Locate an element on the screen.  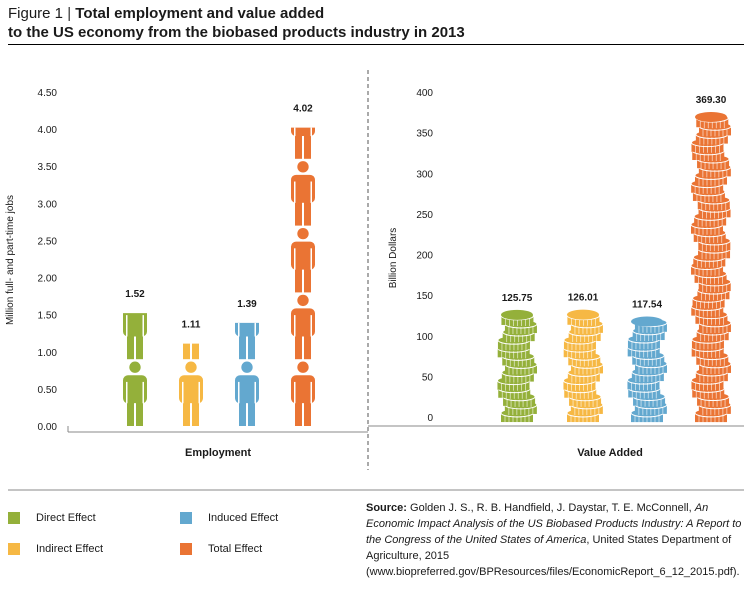
employment-bar-induced: 1.39 is located at coordinates (247, 327).